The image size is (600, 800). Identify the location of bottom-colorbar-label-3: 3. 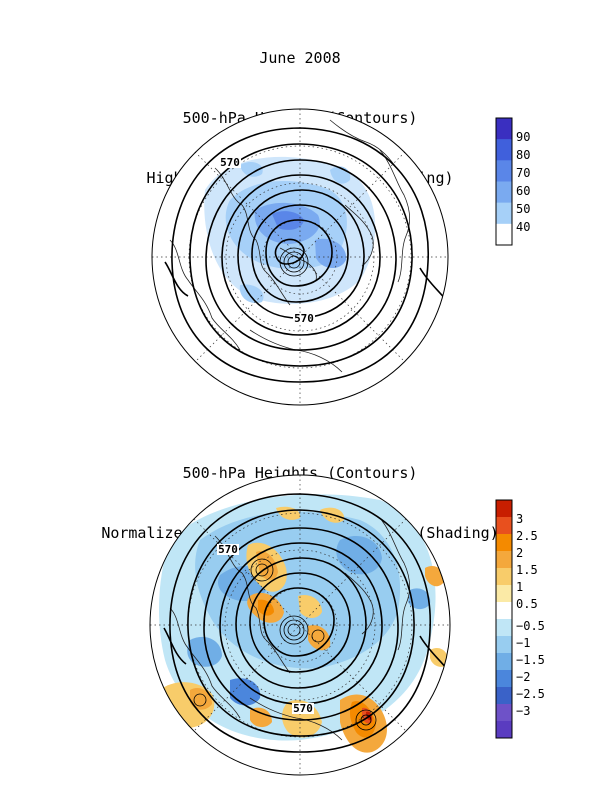
(519, 519).